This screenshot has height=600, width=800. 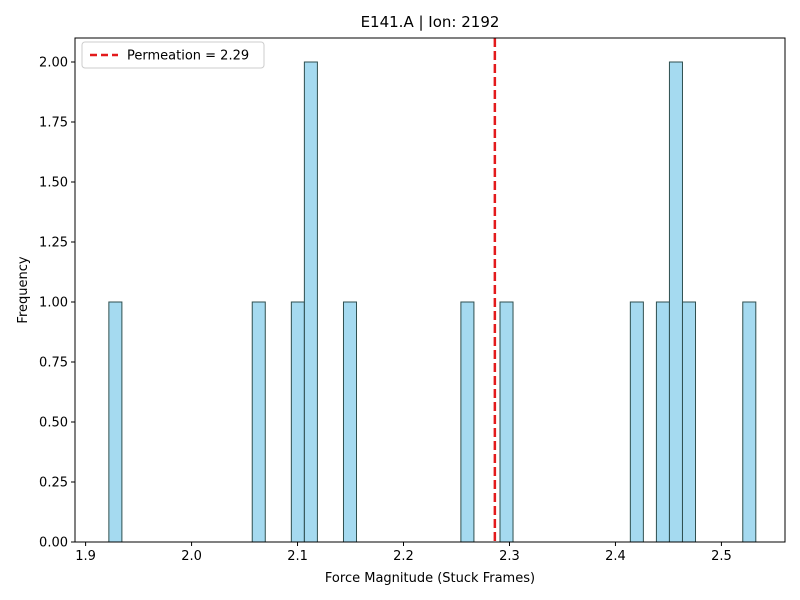 What do you see at coordinates (430, 22) in the screenshot?
I see `chart-title: E141.A | Ion: 2192` at bounding box center [430, 22].